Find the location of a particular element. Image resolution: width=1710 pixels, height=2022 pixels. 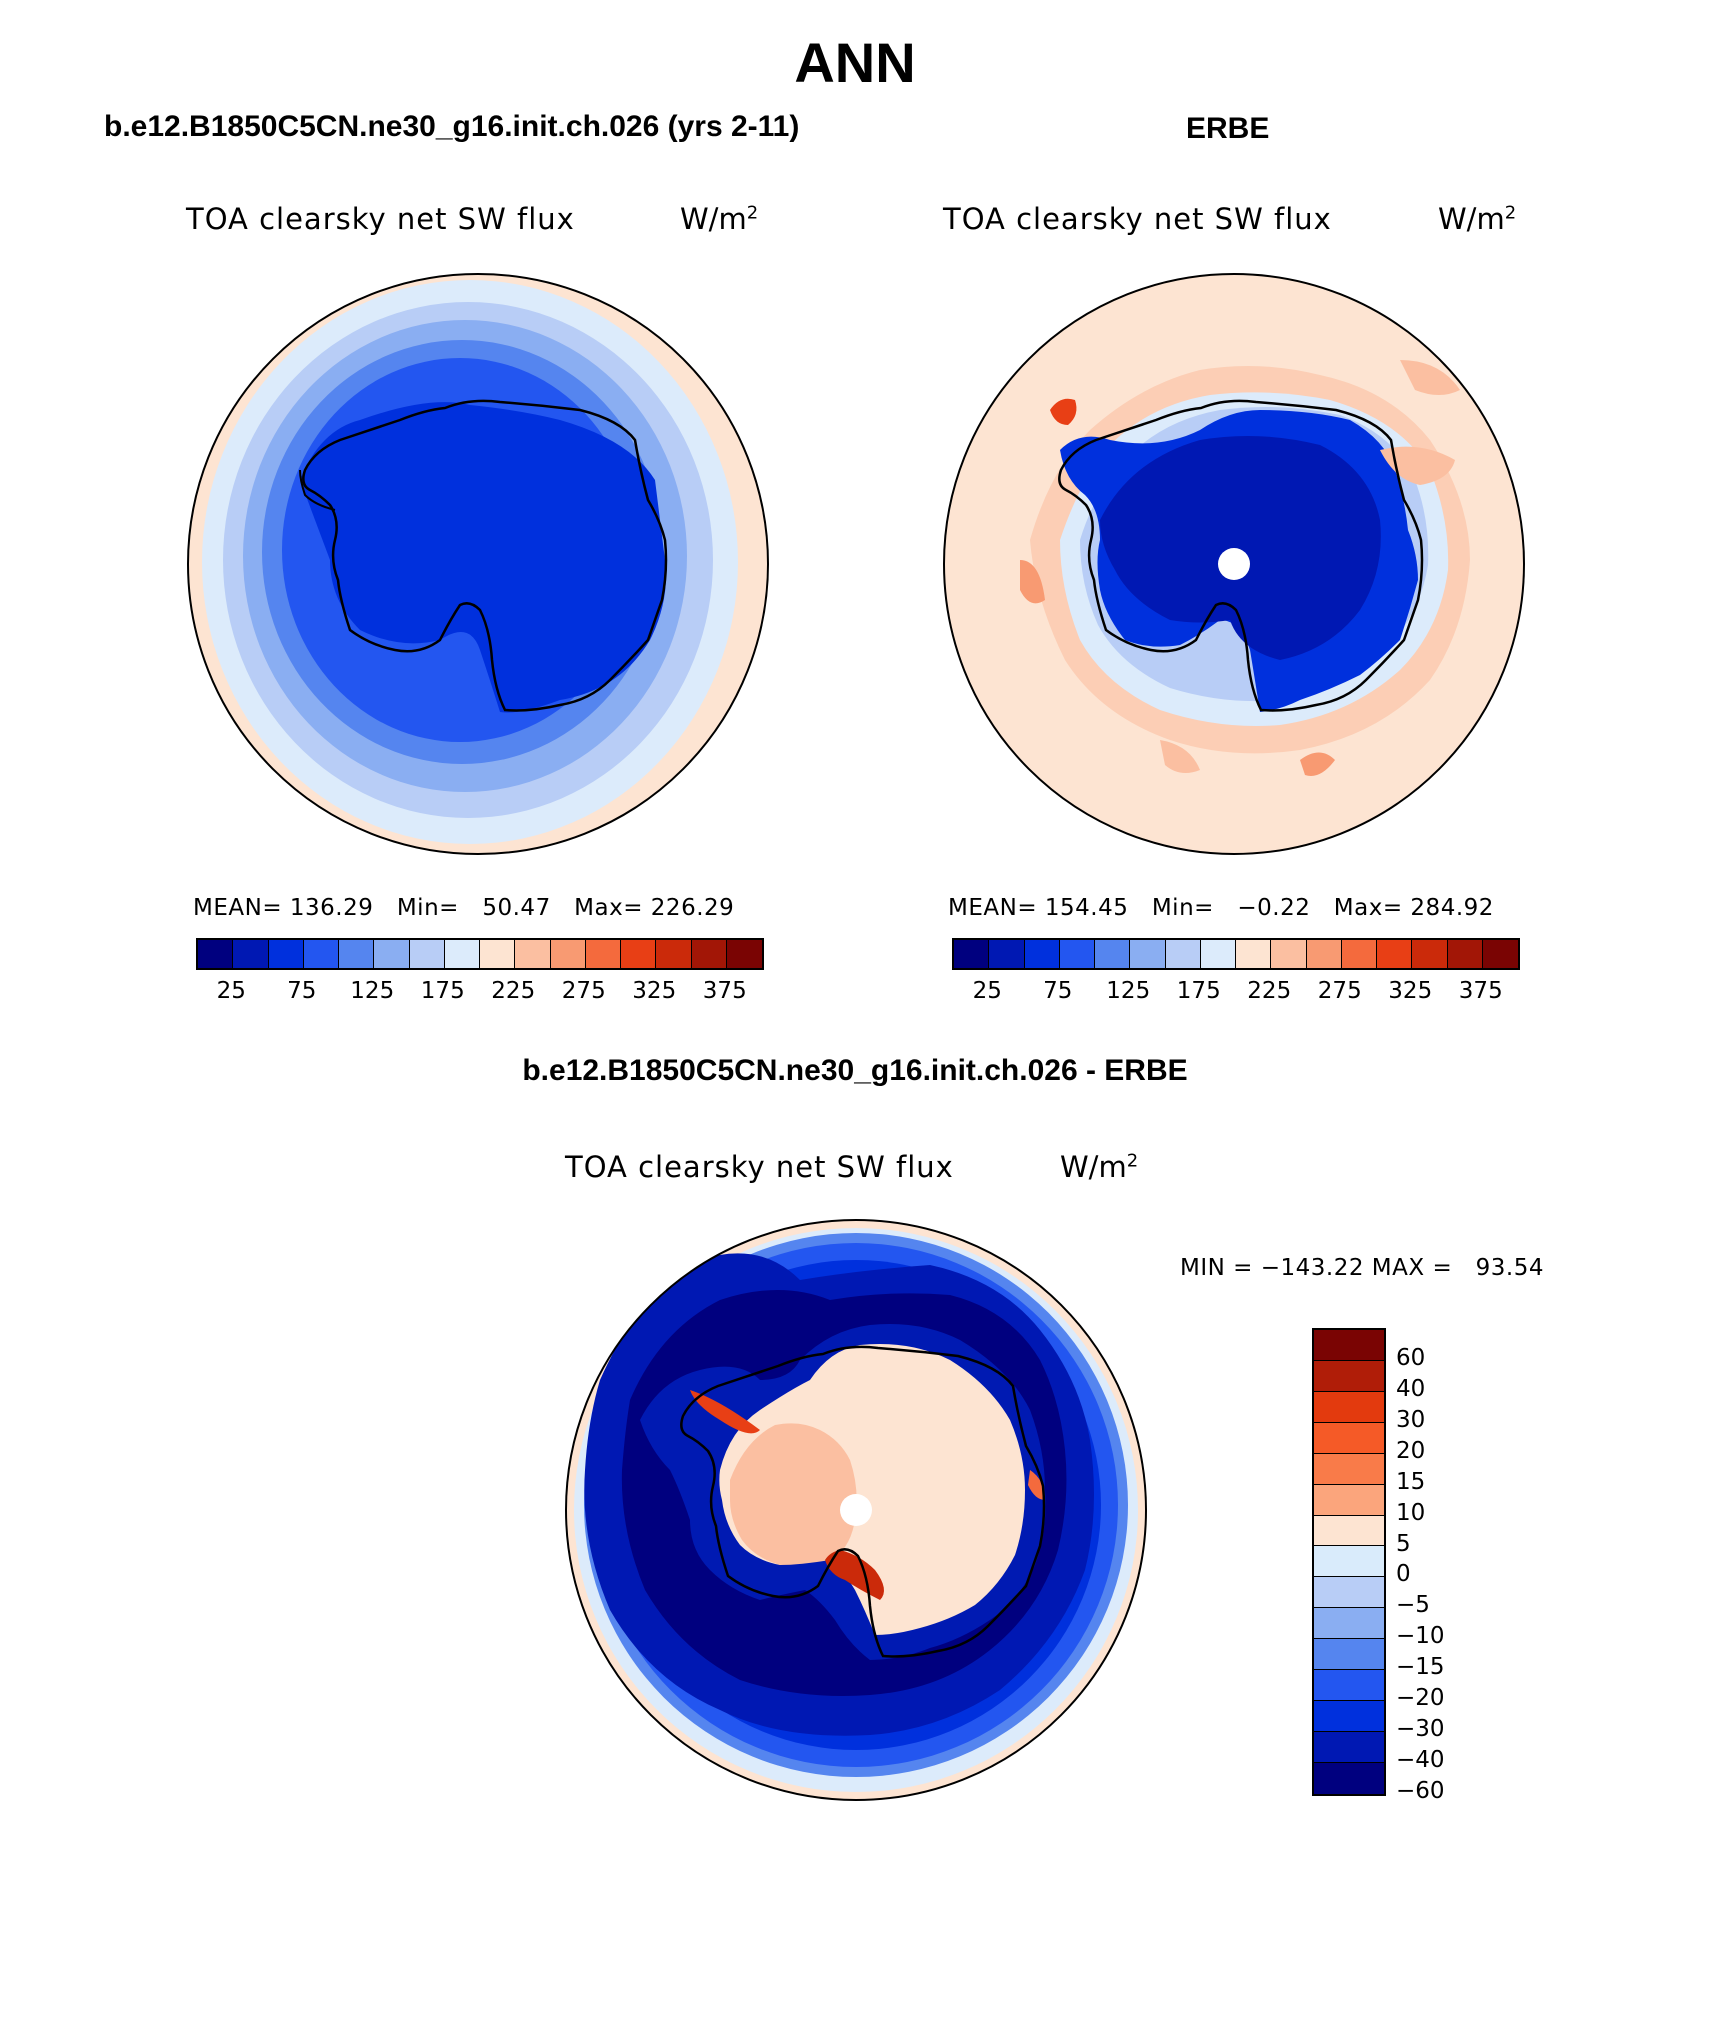

page-title: ANN is located at coordinates (855, 62).